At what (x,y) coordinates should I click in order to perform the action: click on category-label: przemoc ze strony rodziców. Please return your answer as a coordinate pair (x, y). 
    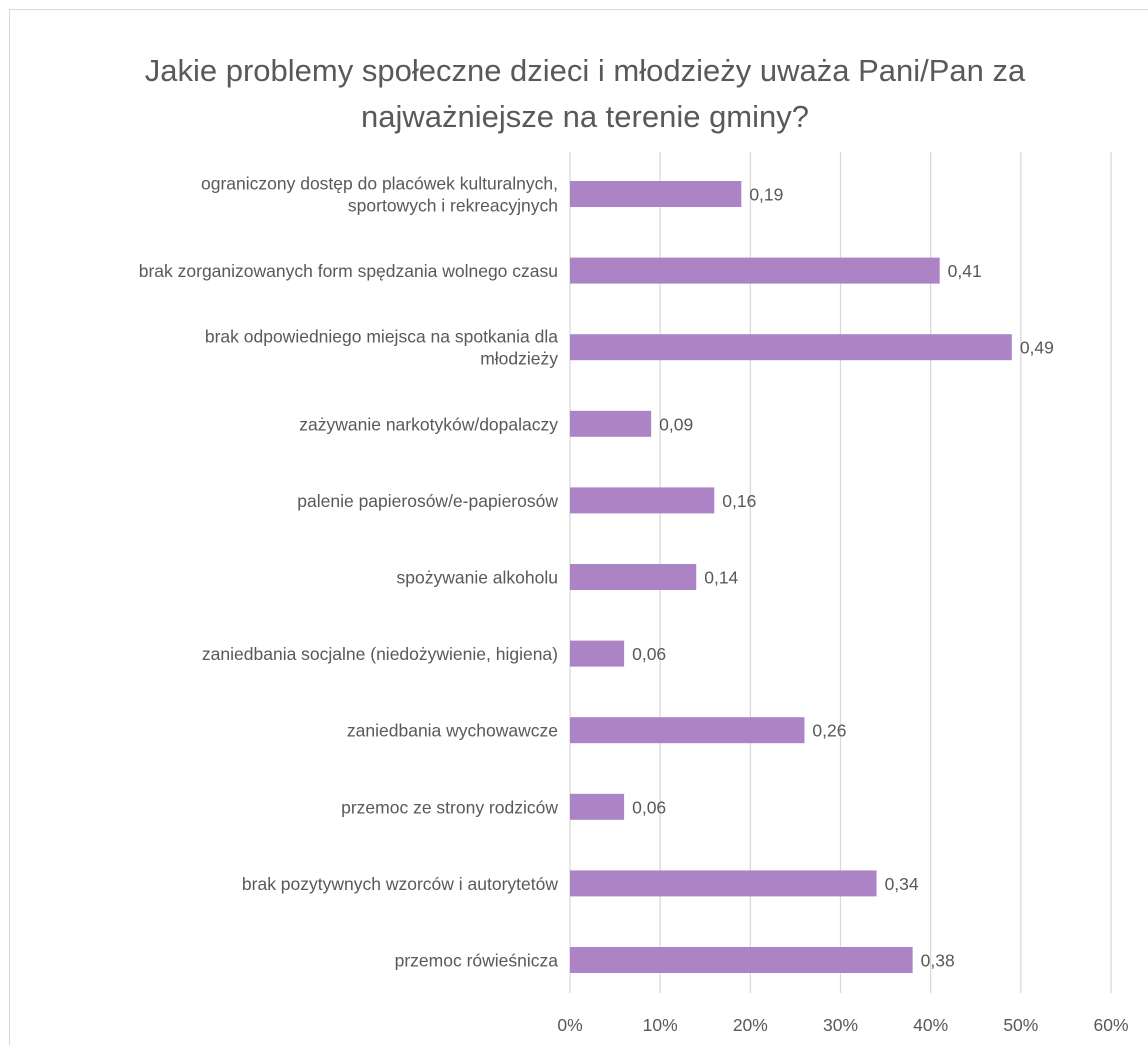
    Looking at the image, I should click on (449, 807).